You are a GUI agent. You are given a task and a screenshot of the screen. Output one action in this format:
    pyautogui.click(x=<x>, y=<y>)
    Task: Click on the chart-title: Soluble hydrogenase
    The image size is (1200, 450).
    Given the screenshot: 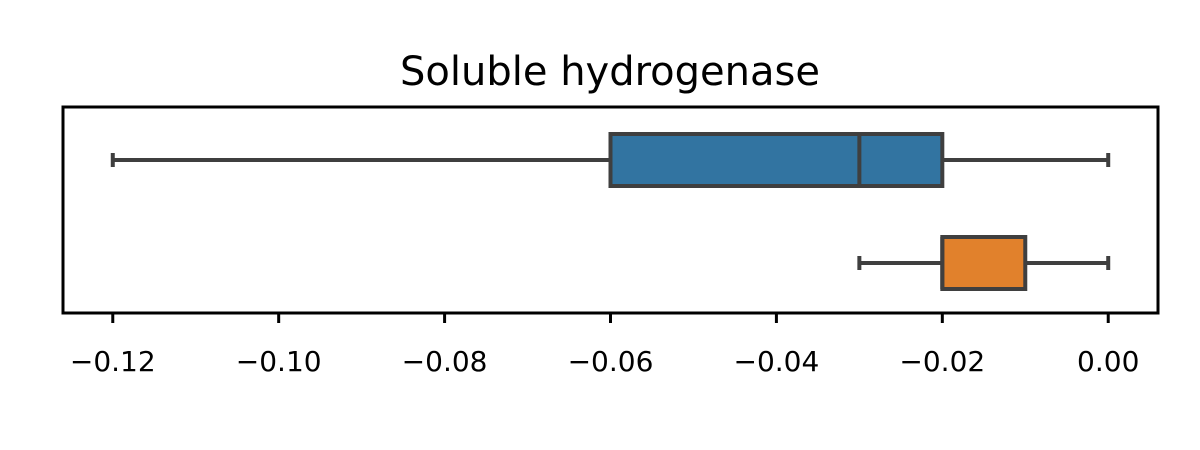 What is the action you would take?
    pyautogui.click(x=610, y=72)
    